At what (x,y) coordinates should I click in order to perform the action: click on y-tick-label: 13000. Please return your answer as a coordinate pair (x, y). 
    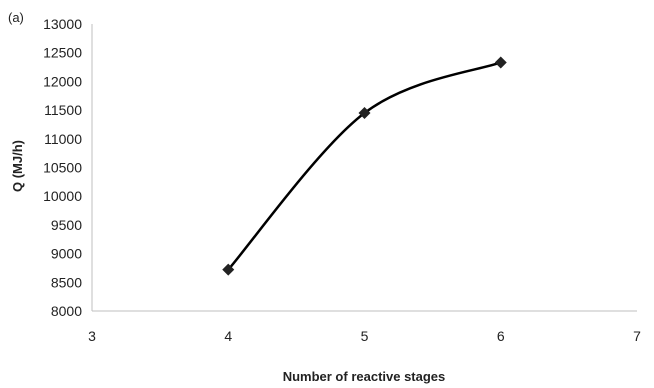
    Looking at the image, I should click on (62, 24).